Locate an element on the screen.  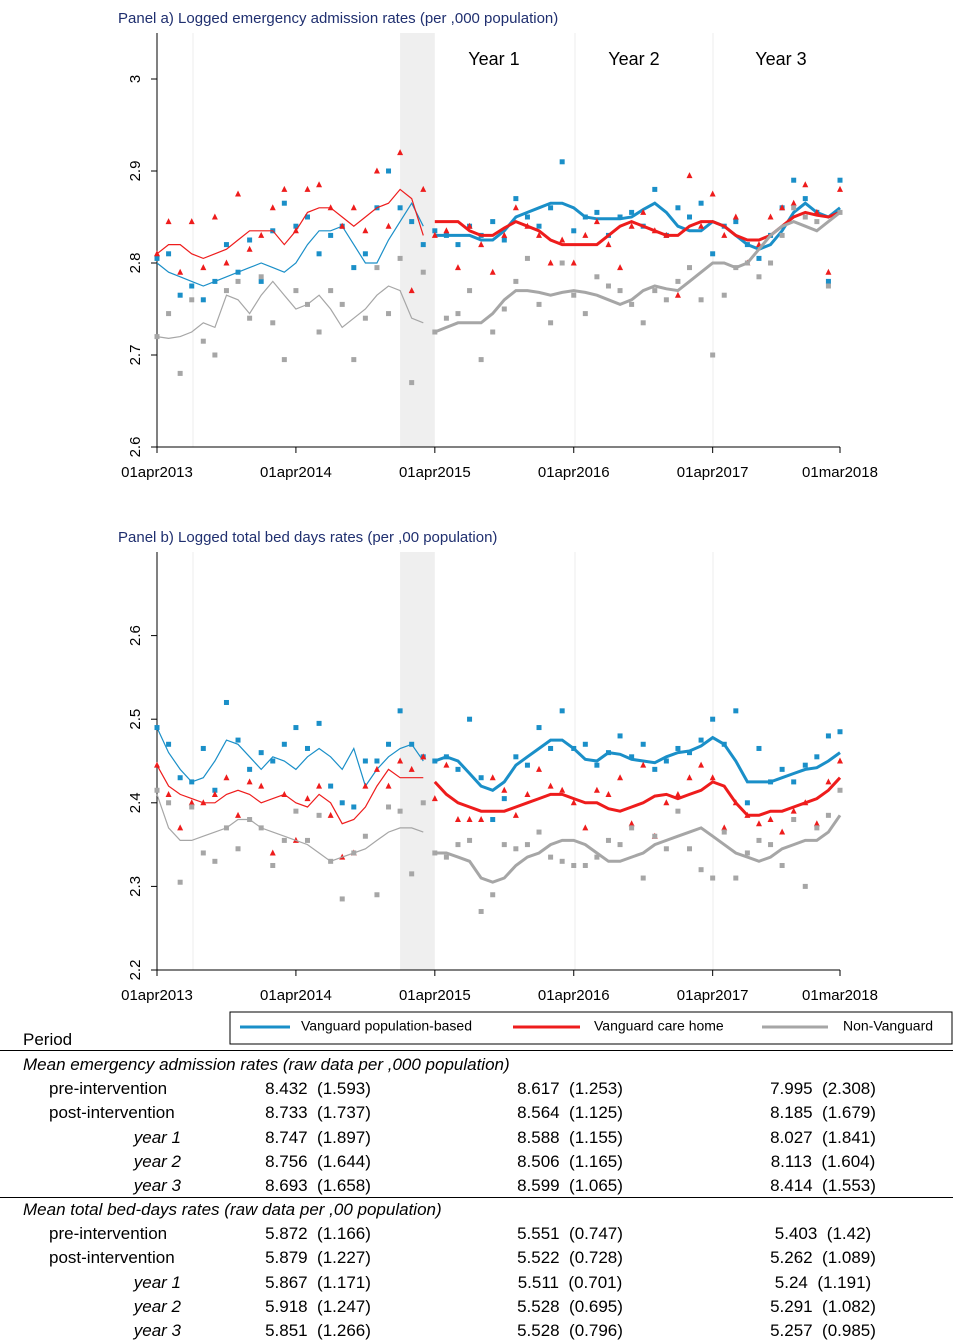
table-rule is located at coordinates (476, 1050).